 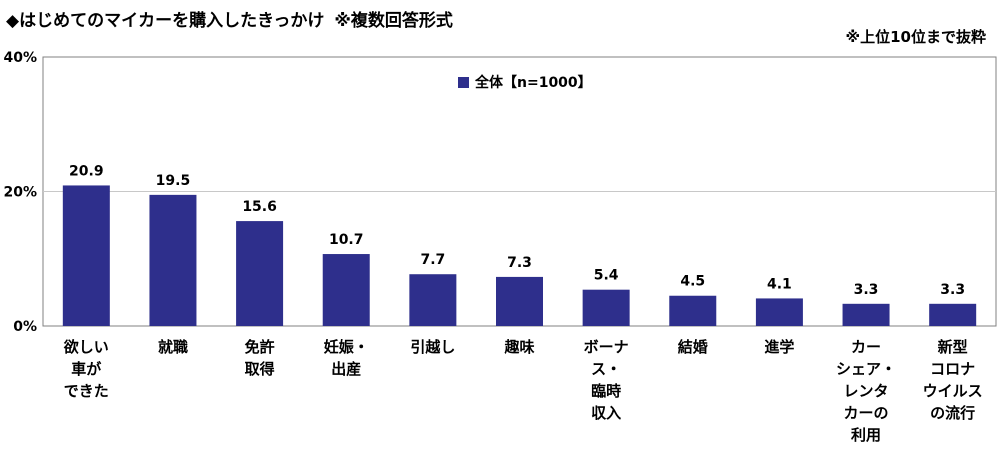 What do you see at coordinates (86, 369) in the screenshot?
I see `x-tick-label: 欲しい車ができた` at bounding box center [86, 369].